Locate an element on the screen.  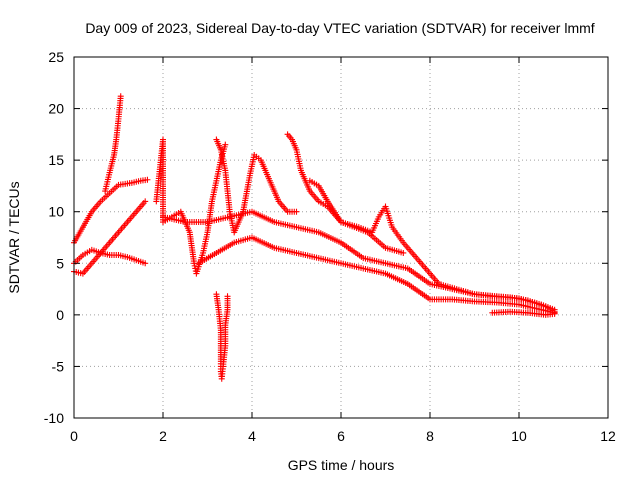
series-track-a is located at coordinates (111, 211).